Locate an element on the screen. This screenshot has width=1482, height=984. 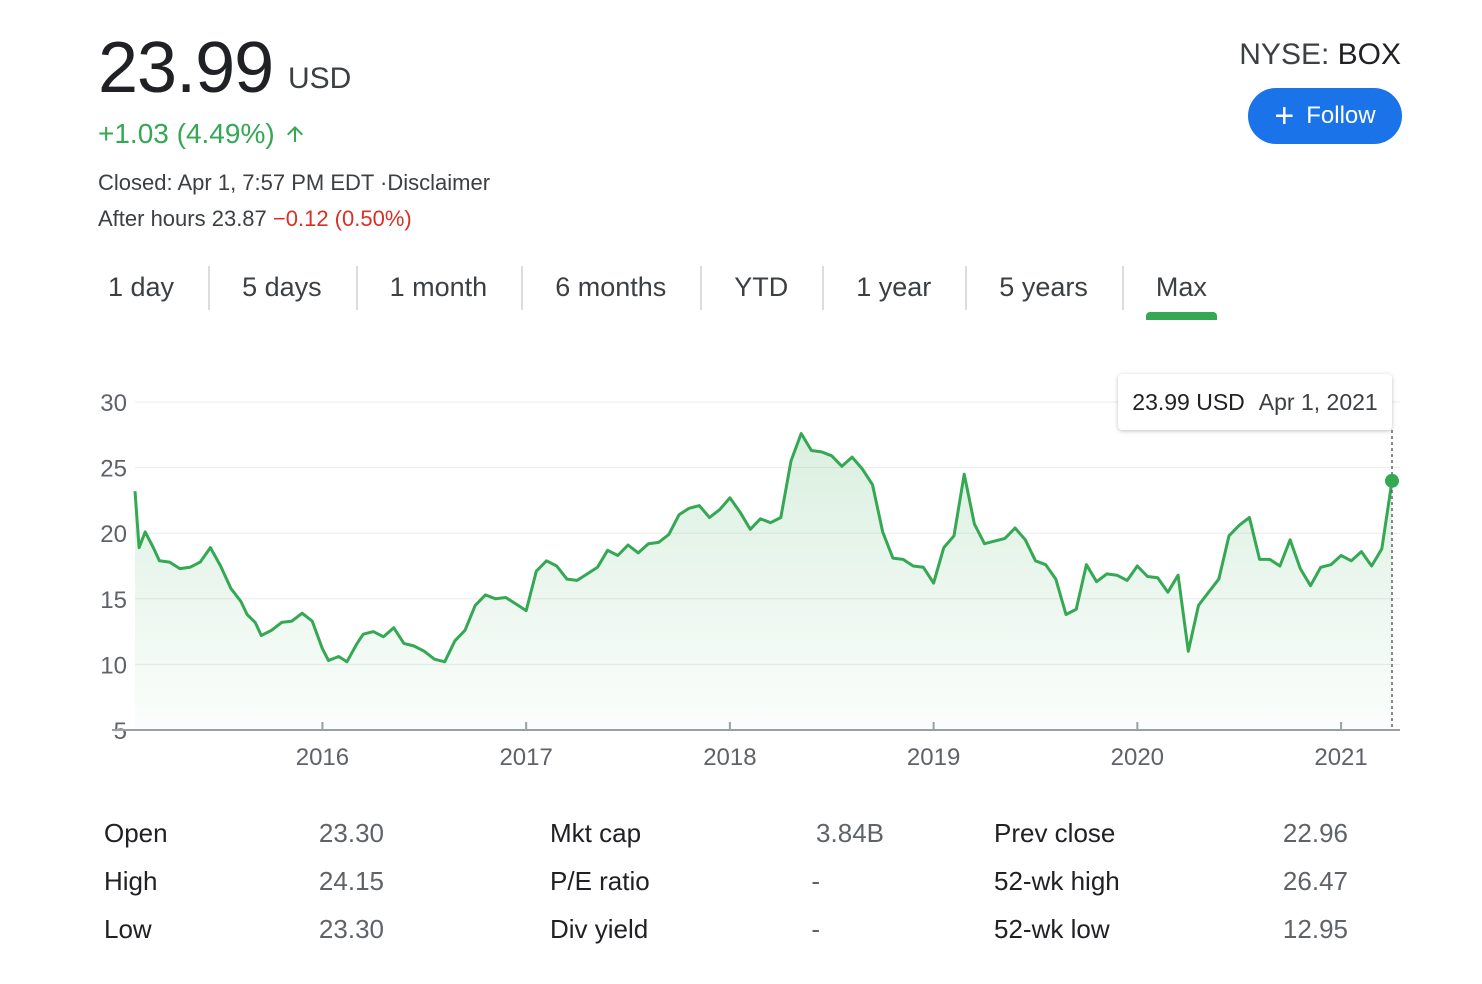
disclaimer-link: Disclaimer is located at coordinates (439, 182).